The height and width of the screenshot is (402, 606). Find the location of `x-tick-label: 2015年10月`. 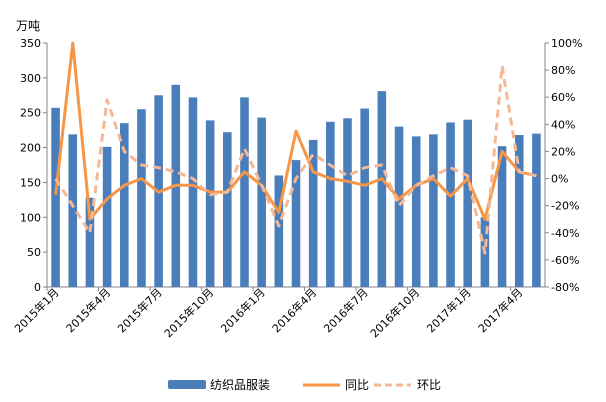

x-tick-label: 2015年10月 is located at coordinates (188, 312).